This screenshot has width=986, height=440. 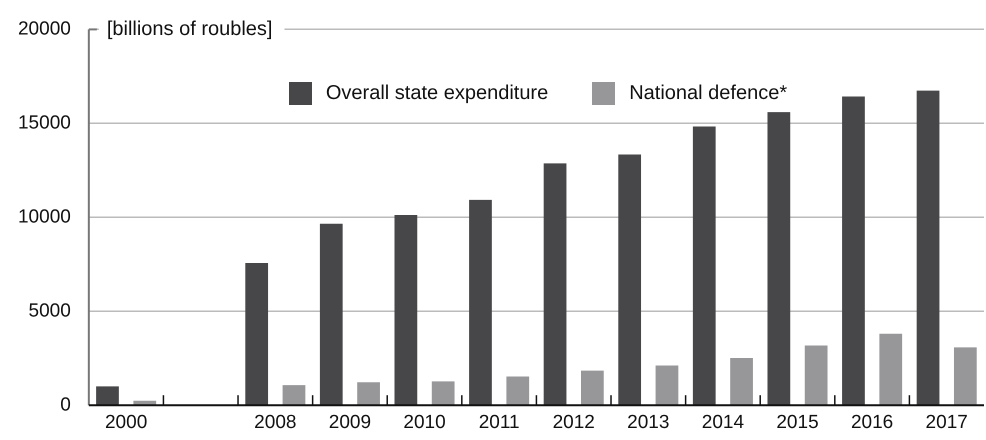 I want to click on x-tick-label: 2017, so click(x=947, y=422).